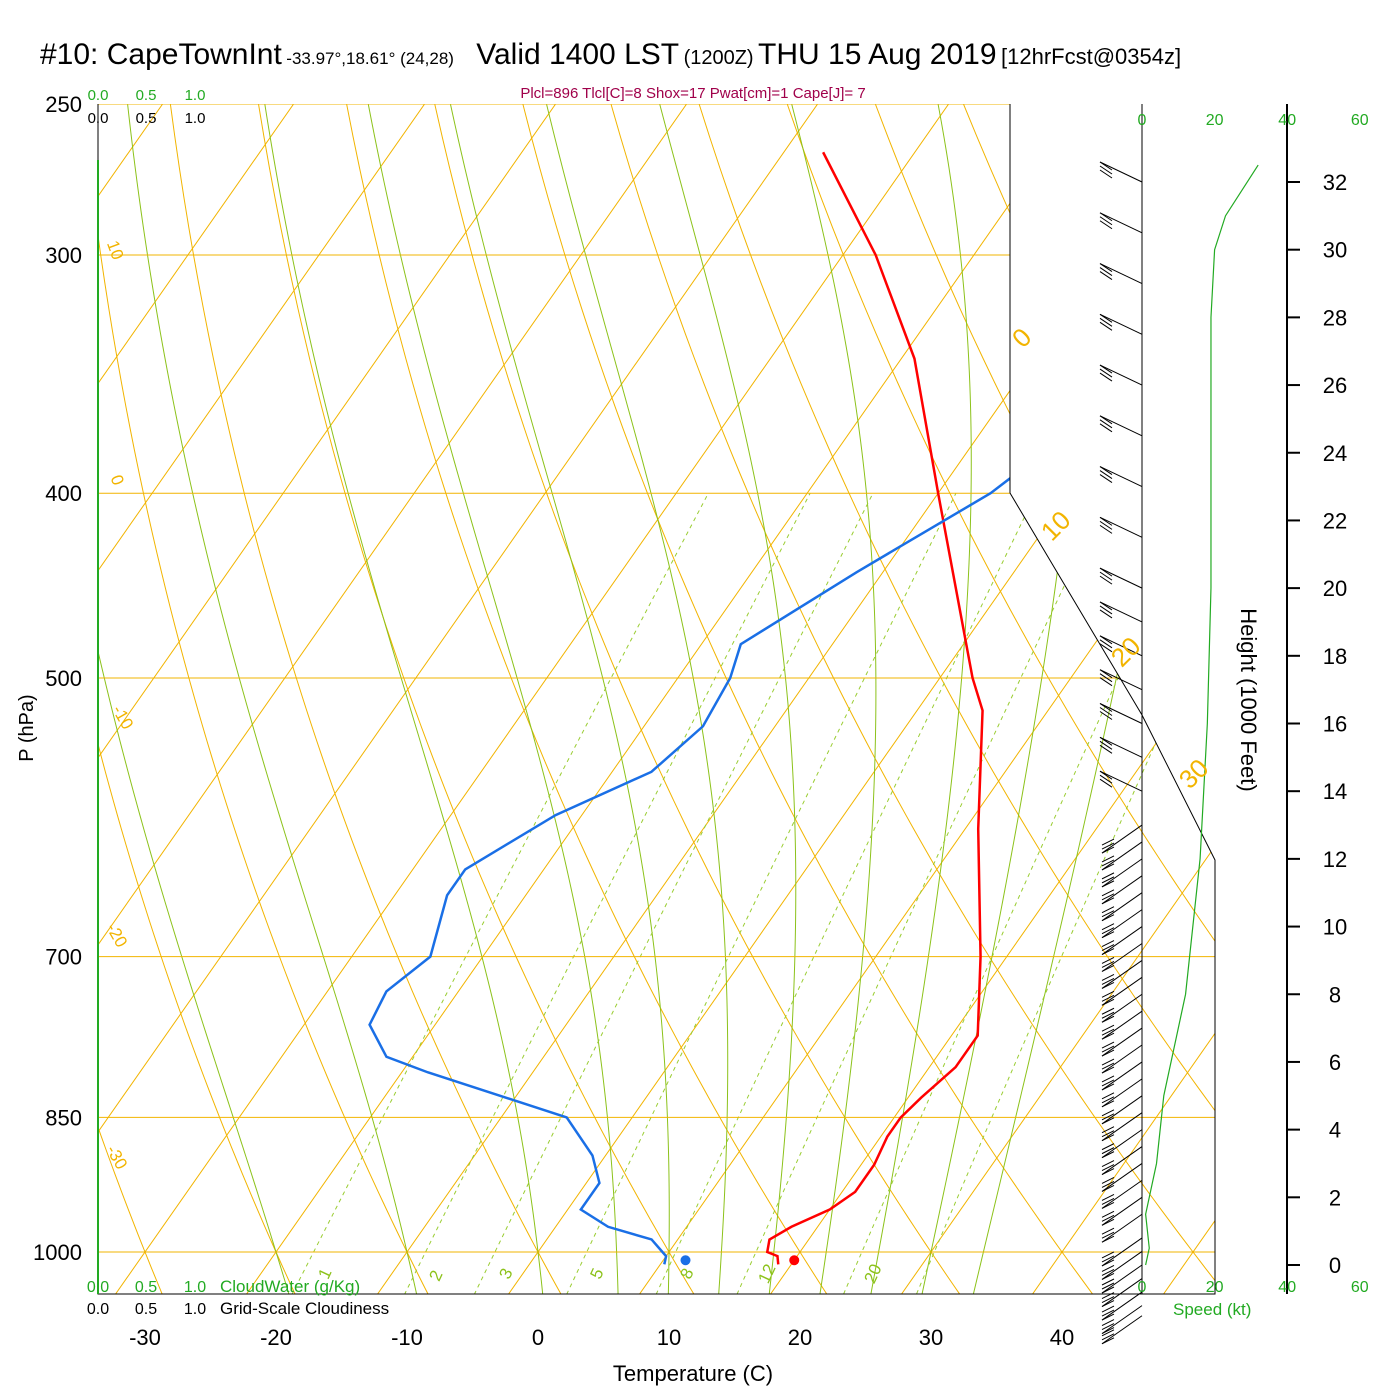 The image size is (1400, 1400). I want to click on valid-date: THU 15 Aug 2019, so click(877, 54).